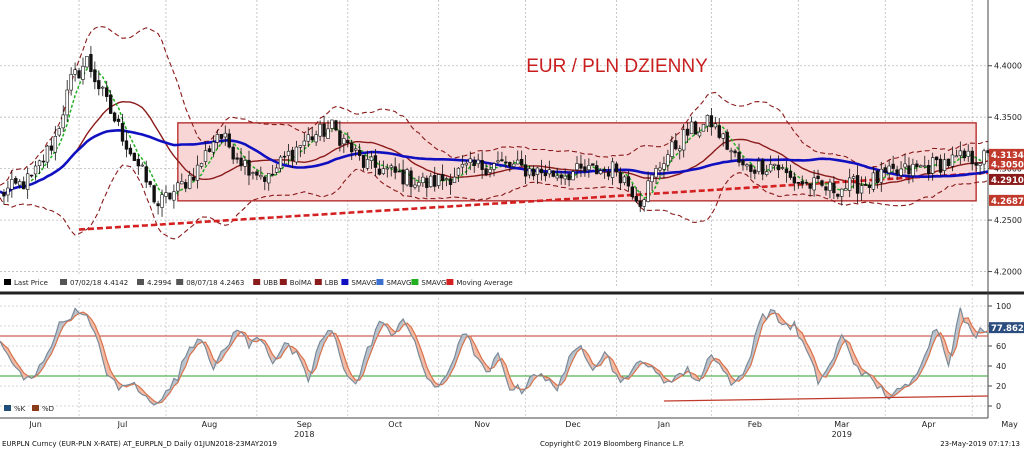 This screenshot has width=1024, height=450. What do you see at coordinates (304, 434) in the screenshot?
I see `x-year-label: 2018` at bounding box center [304, 434].